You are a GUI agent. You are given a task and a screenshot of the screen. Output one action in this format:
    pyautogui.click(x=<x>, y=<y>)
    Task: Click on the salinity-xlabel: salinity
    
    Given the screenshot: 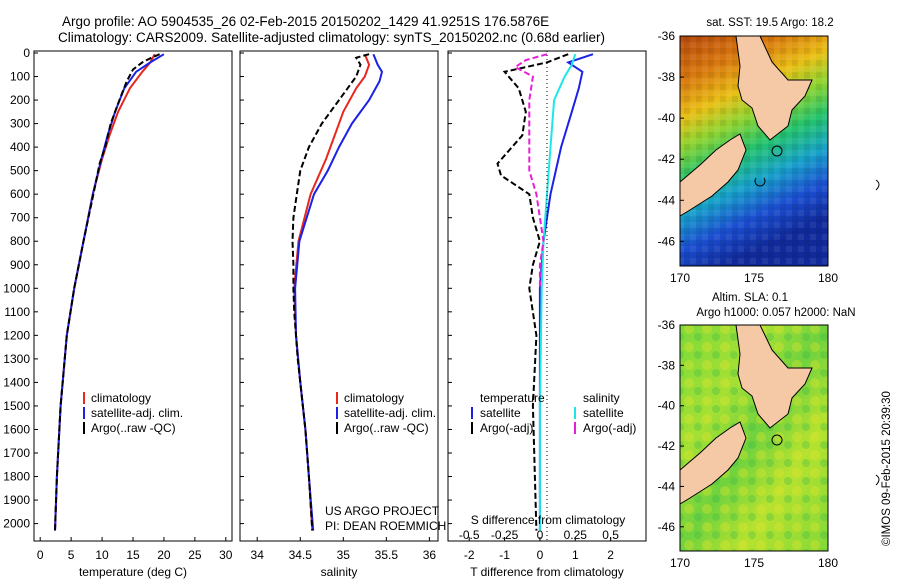 What is the action you would take?
    pyautogui.click(x=339, y=572)
    